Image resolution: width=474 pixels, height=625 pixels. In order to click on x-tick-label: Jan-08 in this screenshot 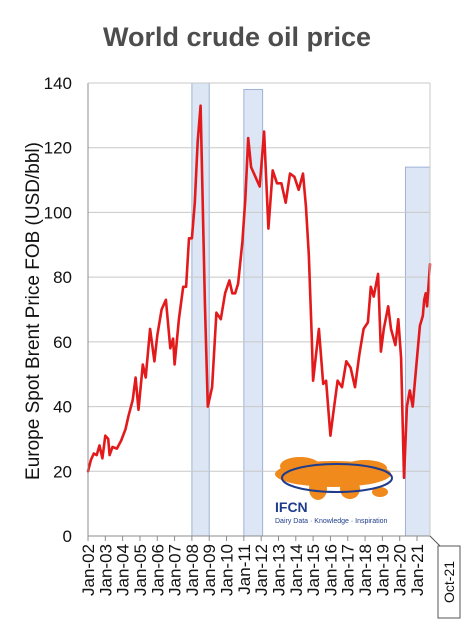, I will do `click(192, 570)`.